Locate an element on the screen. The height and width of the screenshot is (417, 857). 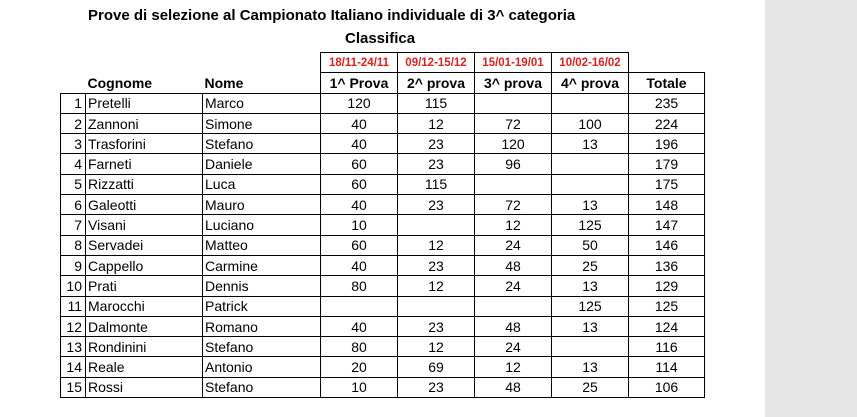
table-row: 13 Rondinini Stefano 80 12 24 116 is located at coordinates (382, 347).